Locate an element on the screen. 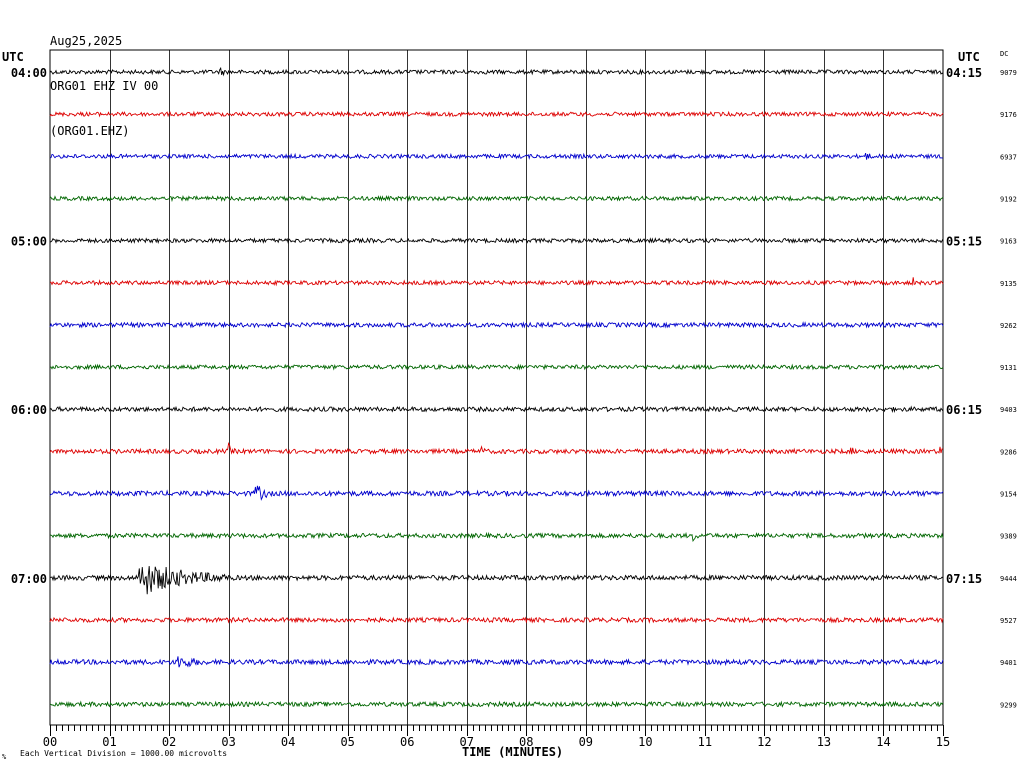 The width and height of the screenshot is (1024, 768). dc-offset-value: 9163 is located at coordinates (1008, 242).